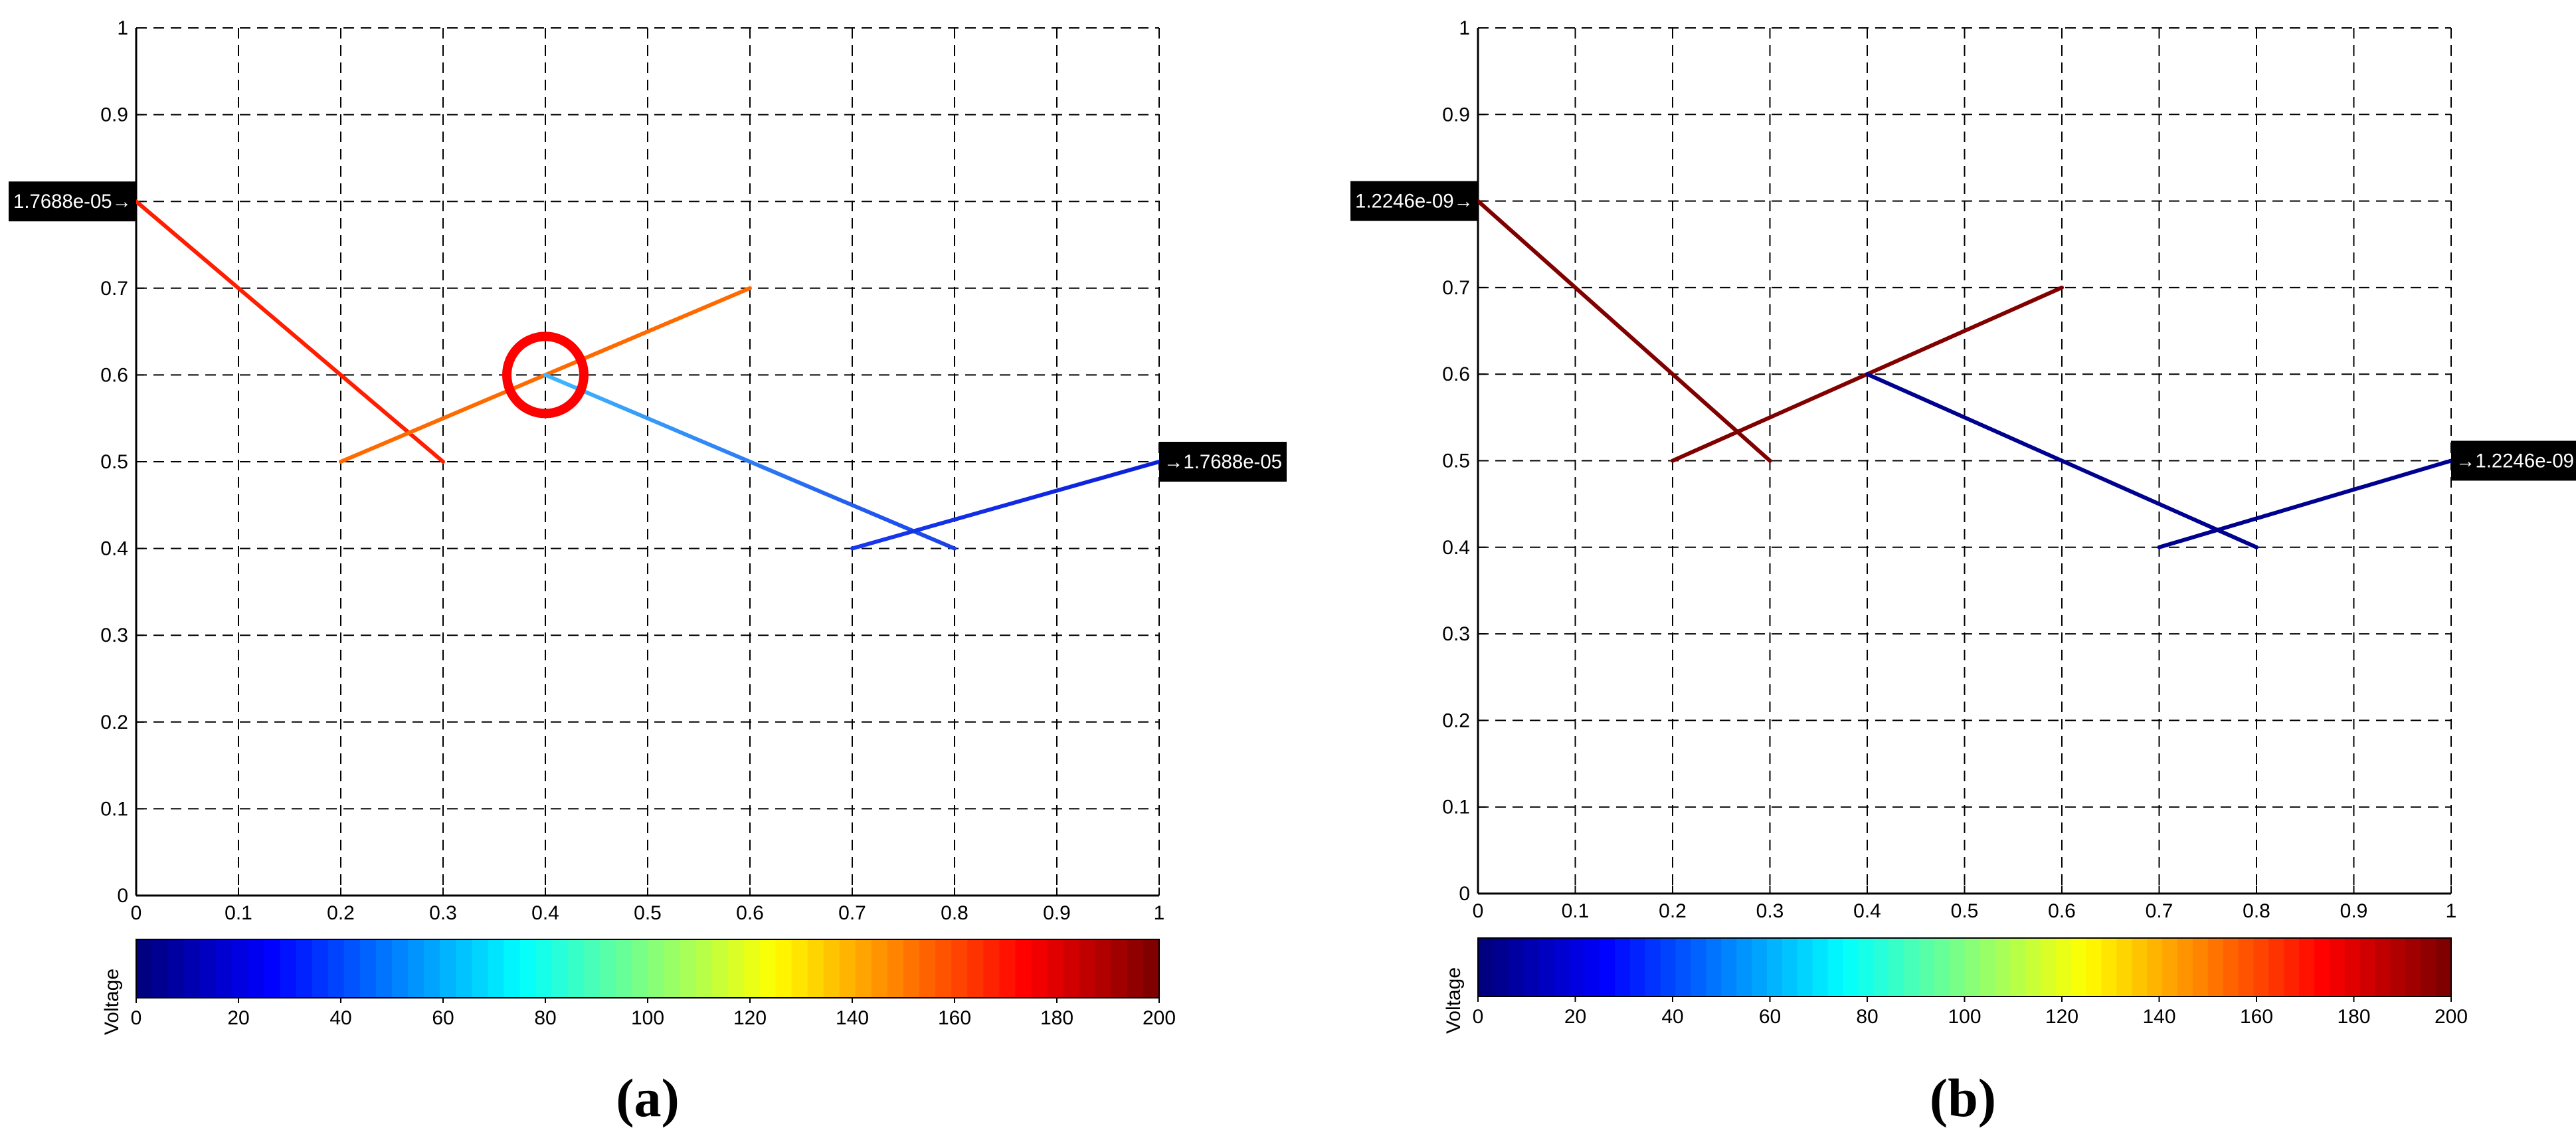 The width and height of the screenshot is (2576, 1140). What do you see at coordinates (1456, 115) in the screenshot?
I see `y-tick-label: 0.9` at bounding box center [1456, 115].